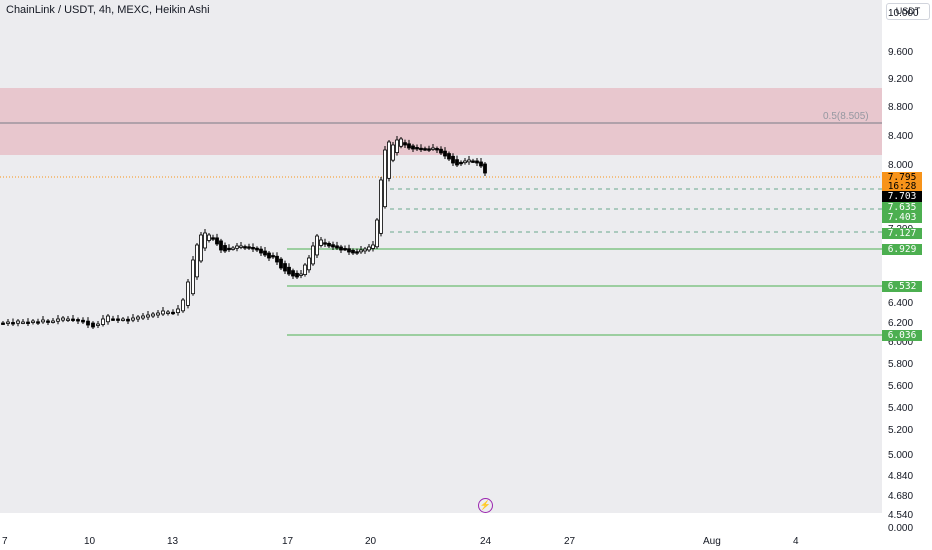 The width and height of the screenshot is (932, 550). What do you see at coordinates (441, 121) in the screenshot?
I see `resistance-zone` at bounding box center [441, 121].